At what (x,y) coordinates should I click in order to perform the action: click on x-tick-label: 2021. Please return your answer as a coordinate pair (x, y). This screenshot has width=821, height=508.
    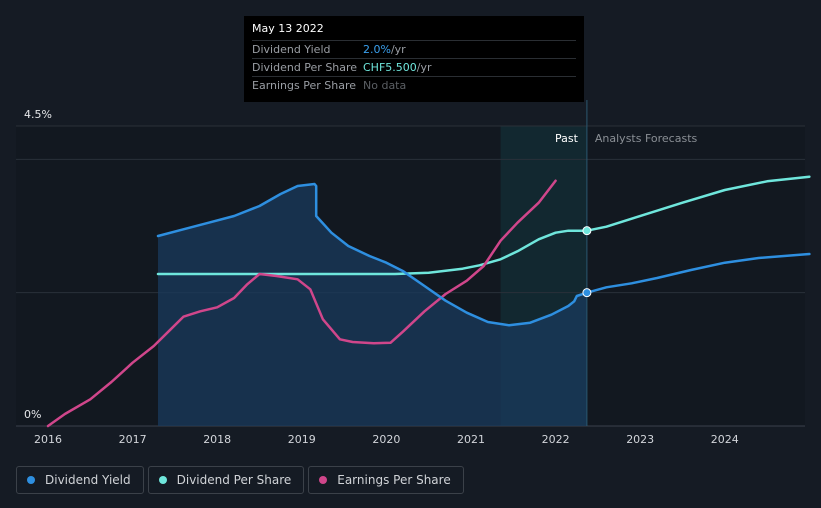
    Looking at the image, I should click on (471, 439).